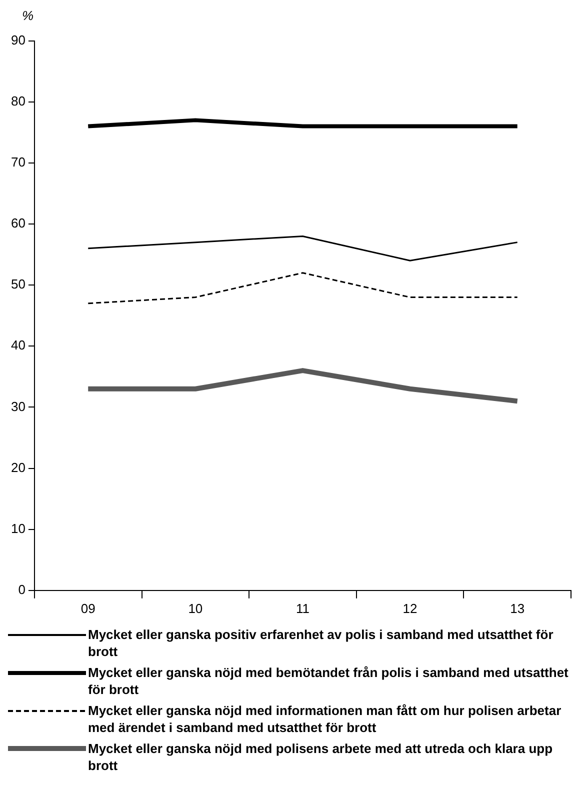 The width and height of the screenshot is (585, 812). Describe the element at coordinates (18, 345) in the screenshot. I see `y-tick-label: 40` at that location.